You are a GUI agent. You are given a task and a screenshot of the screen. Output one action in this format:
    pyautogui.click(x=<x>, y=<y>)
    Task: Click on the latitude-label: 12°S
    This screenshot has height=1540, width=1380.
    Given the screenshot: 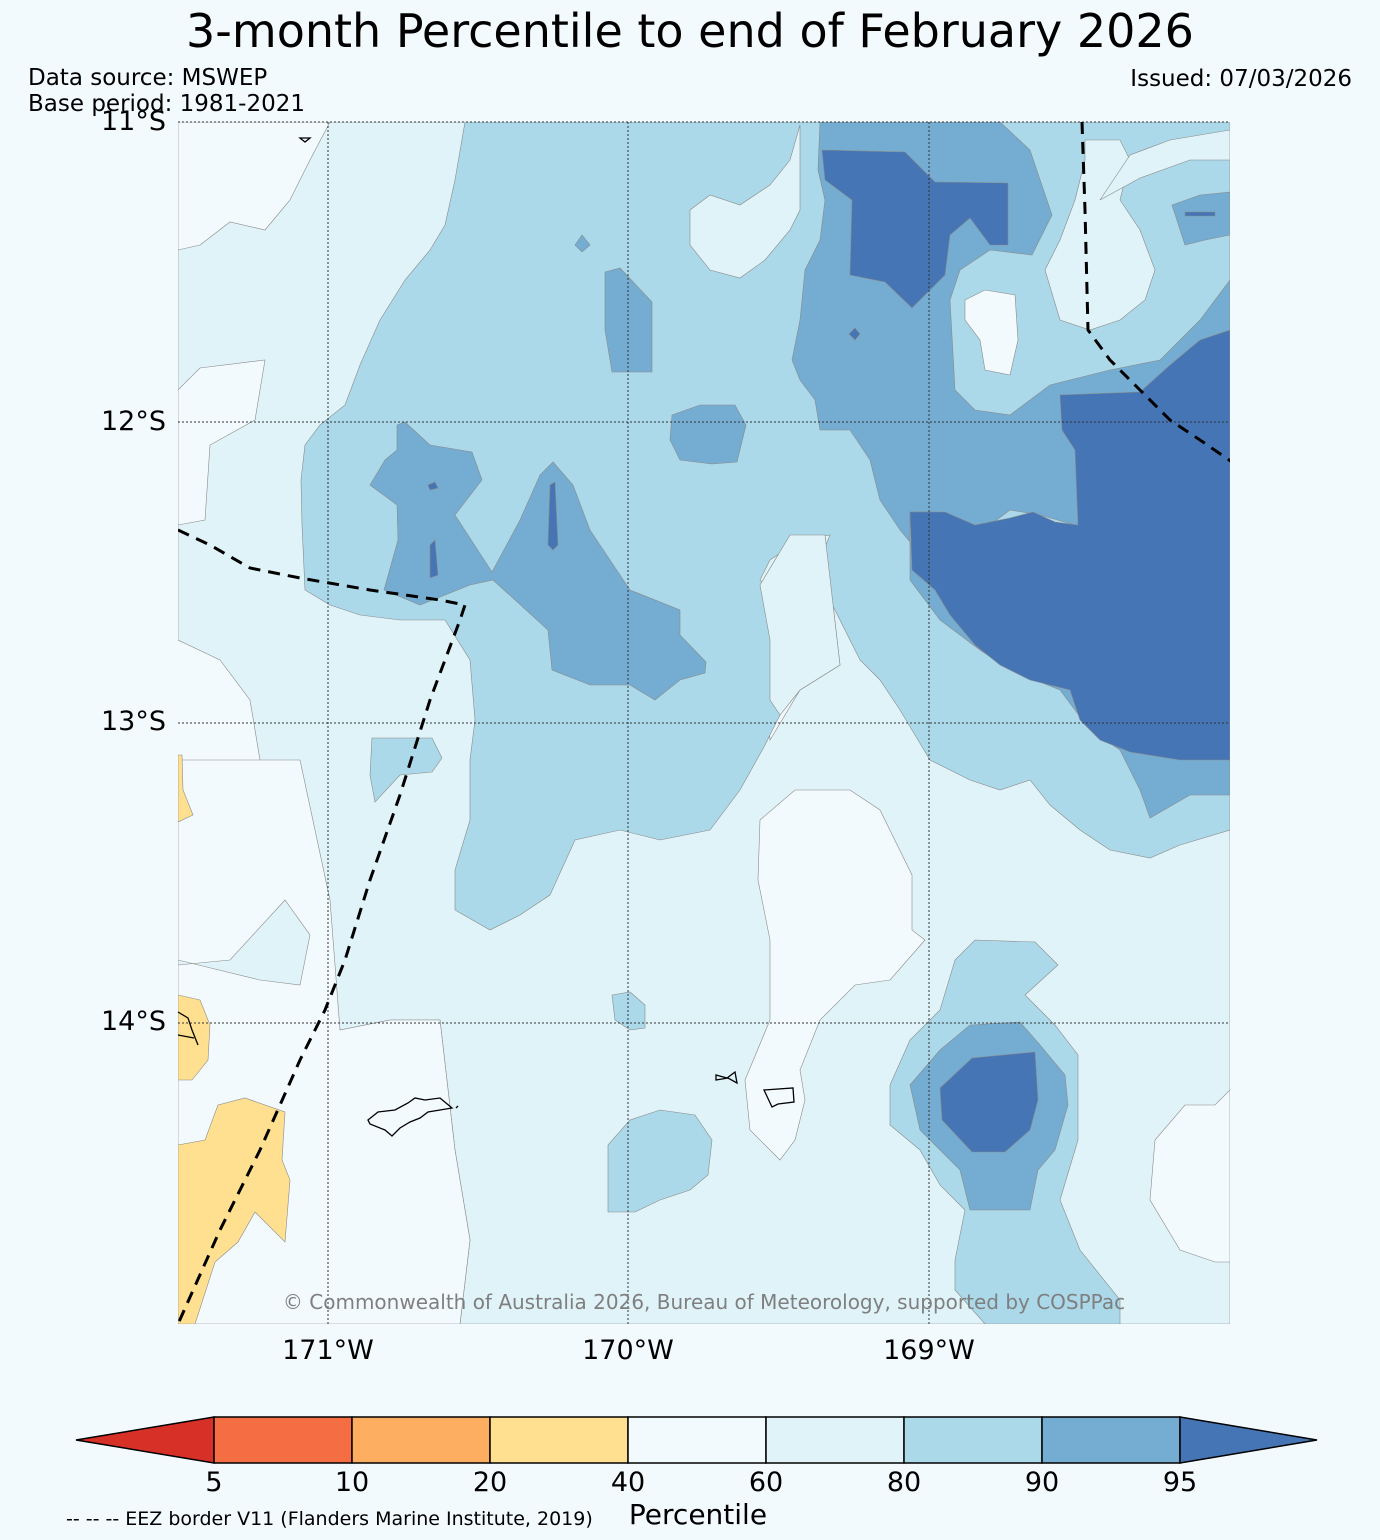 What is the action you would take?
    pyautogui.click(x=133, y=421)
    